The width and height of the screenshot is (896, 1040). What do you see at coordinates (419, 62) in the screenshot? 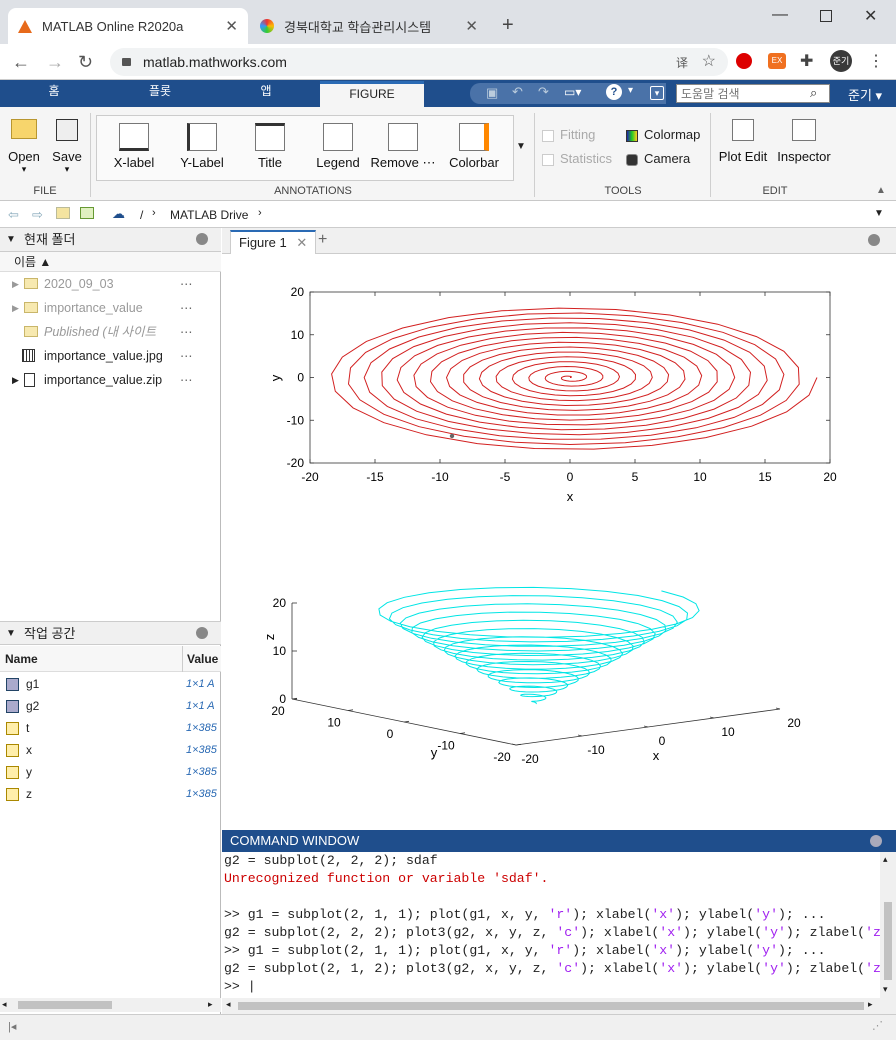
I see `address-bar: matlab.mathworks.com 译 ☆` at bounding box center [419, 62].